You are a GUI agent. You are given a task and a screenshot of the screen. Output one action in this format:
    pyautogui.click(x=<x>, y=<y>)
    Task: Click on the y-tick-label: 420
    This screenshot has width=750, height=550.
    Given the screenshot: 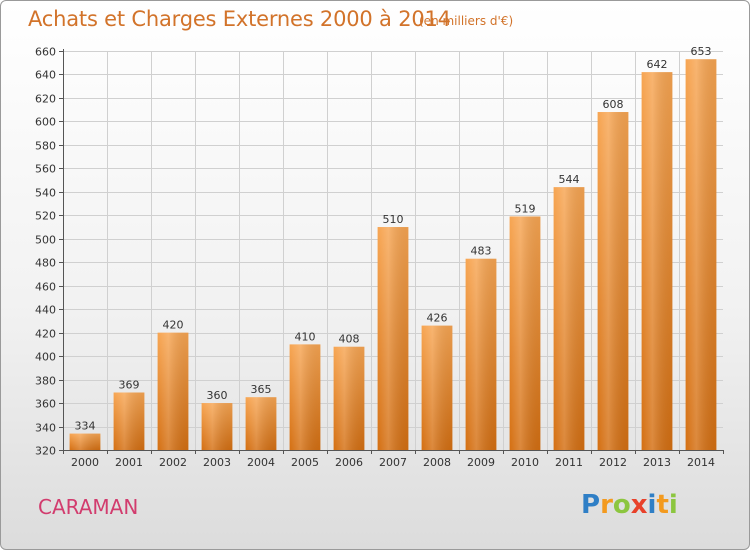 What is the action you would take?
    pyautogui.click(x=45, y=334)
    